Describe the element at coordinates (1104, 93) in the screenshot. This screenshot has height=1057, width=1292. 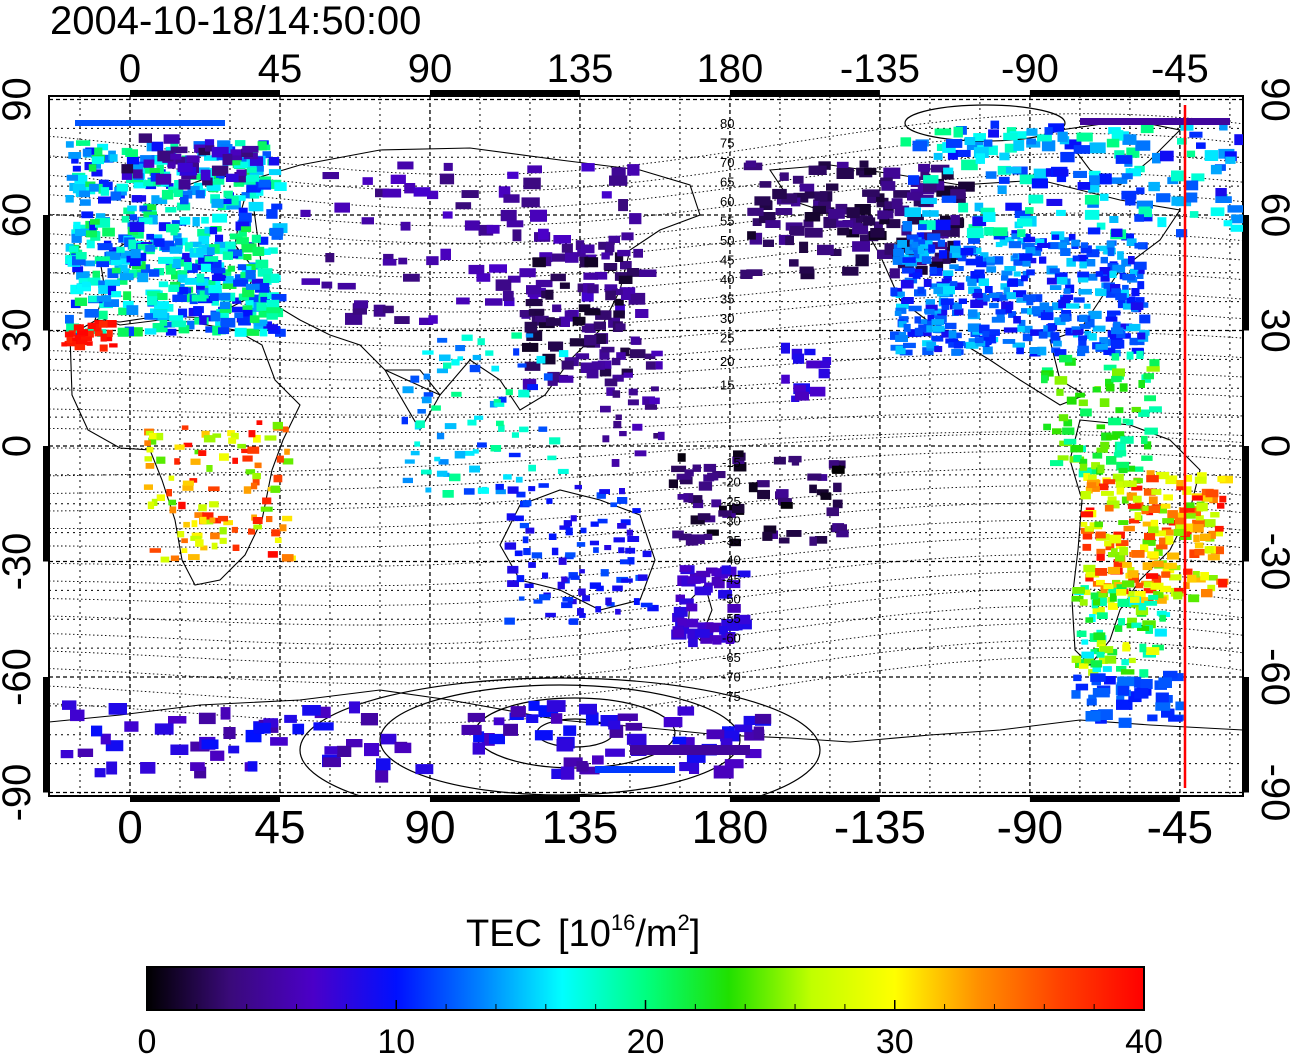
I see `frame-bar` at that location.